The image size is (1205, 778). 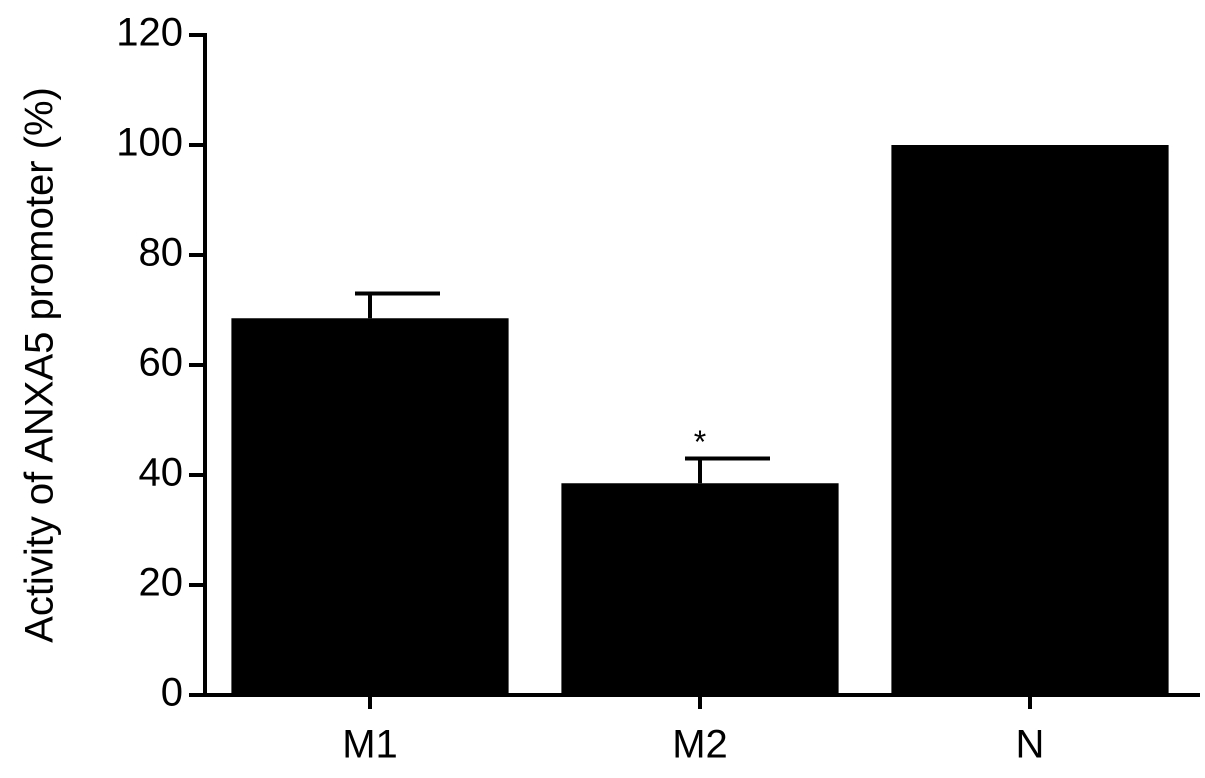 What do you see at coordinates (1030, 745) in the screenshot?
I see `x-tick-label: N` at bounding box center [1030, 745].